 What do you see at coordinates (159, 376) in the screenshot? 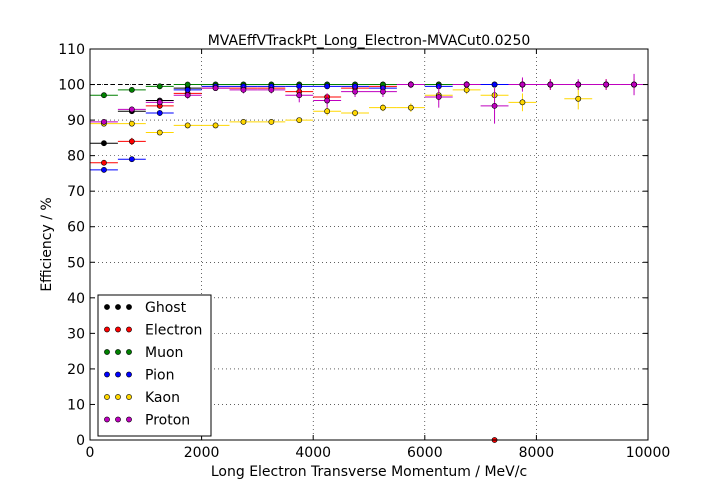
I see `legend-label: Pion` at bounding box center [159, 376].